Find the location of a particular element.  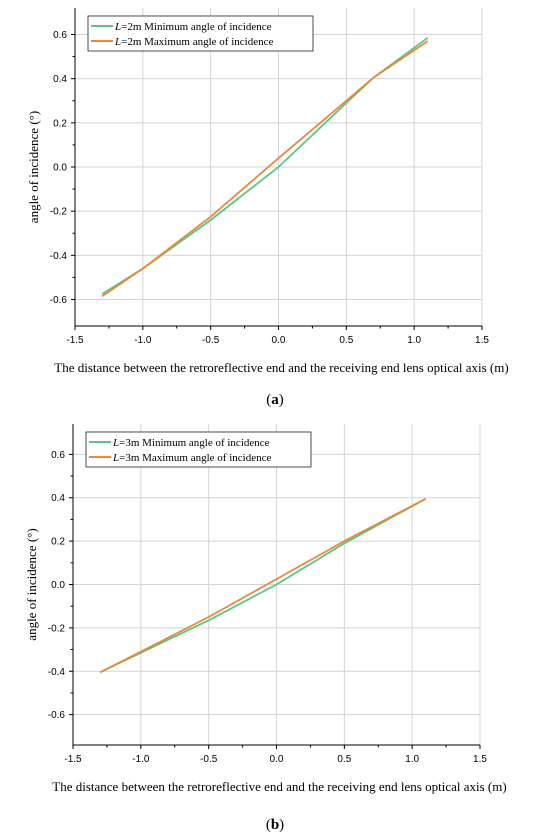

legend-entry-label: =3m Minimum angle of incidence is located at coordinates (194, 443).